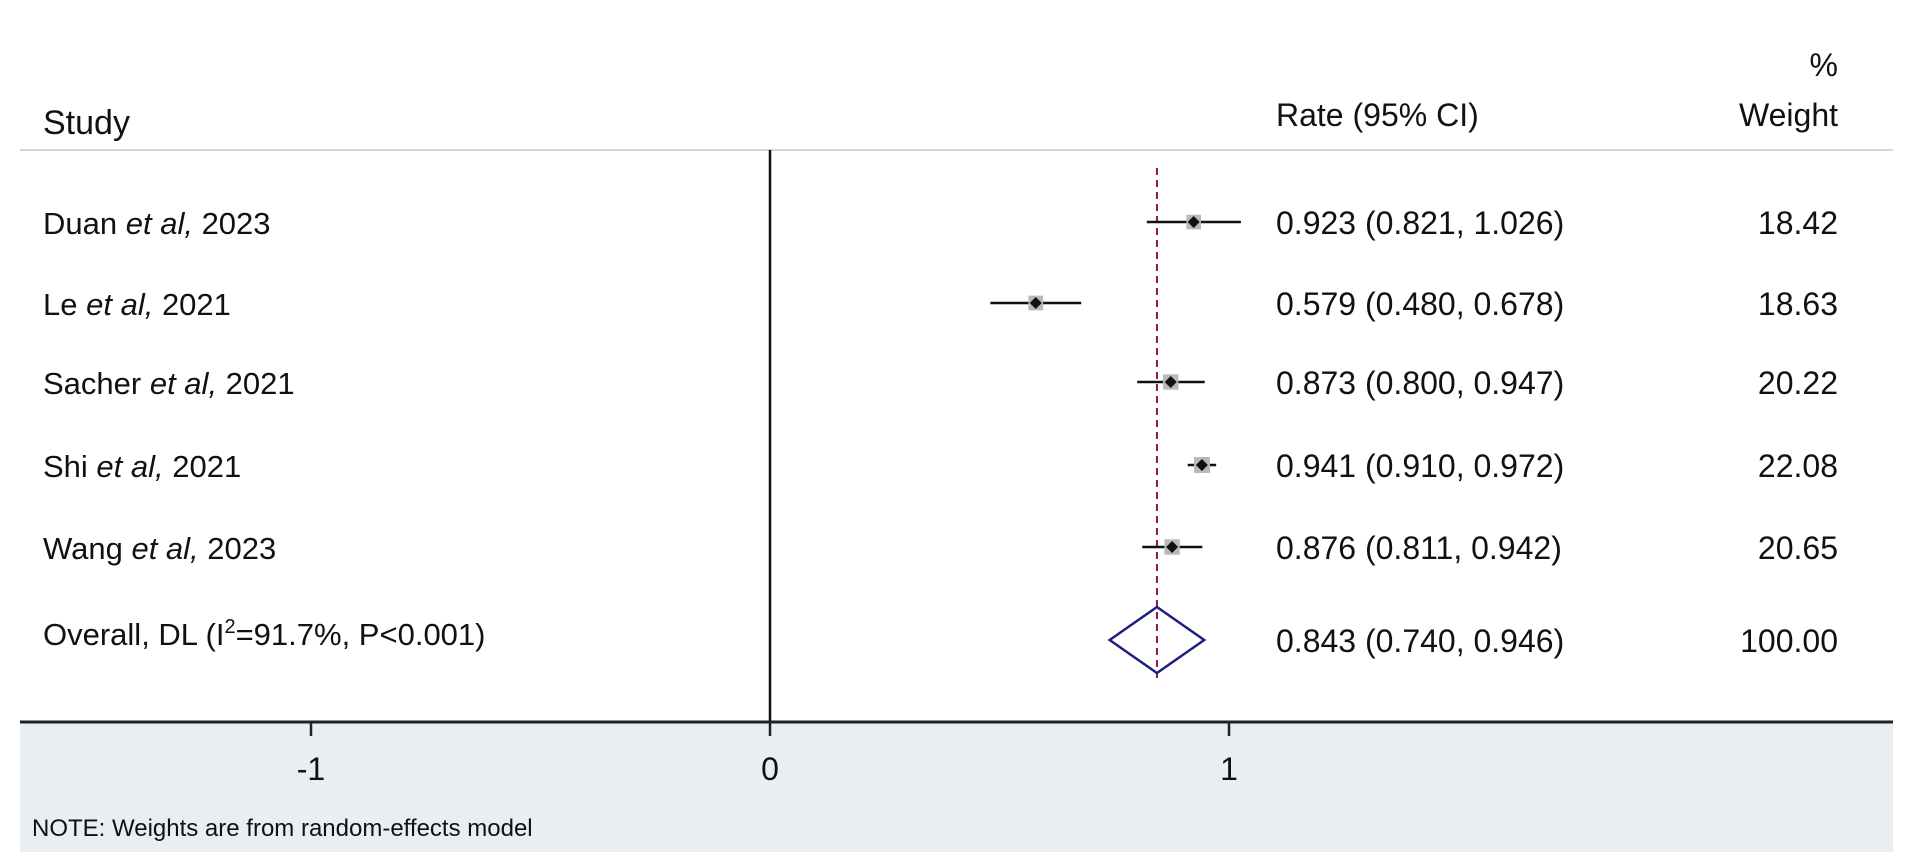 The image size is (1913, 862). What do you see at coordinates (84, 223) in the screenshot?
I see `study-author: Duan` at bounding box center [84, 223].